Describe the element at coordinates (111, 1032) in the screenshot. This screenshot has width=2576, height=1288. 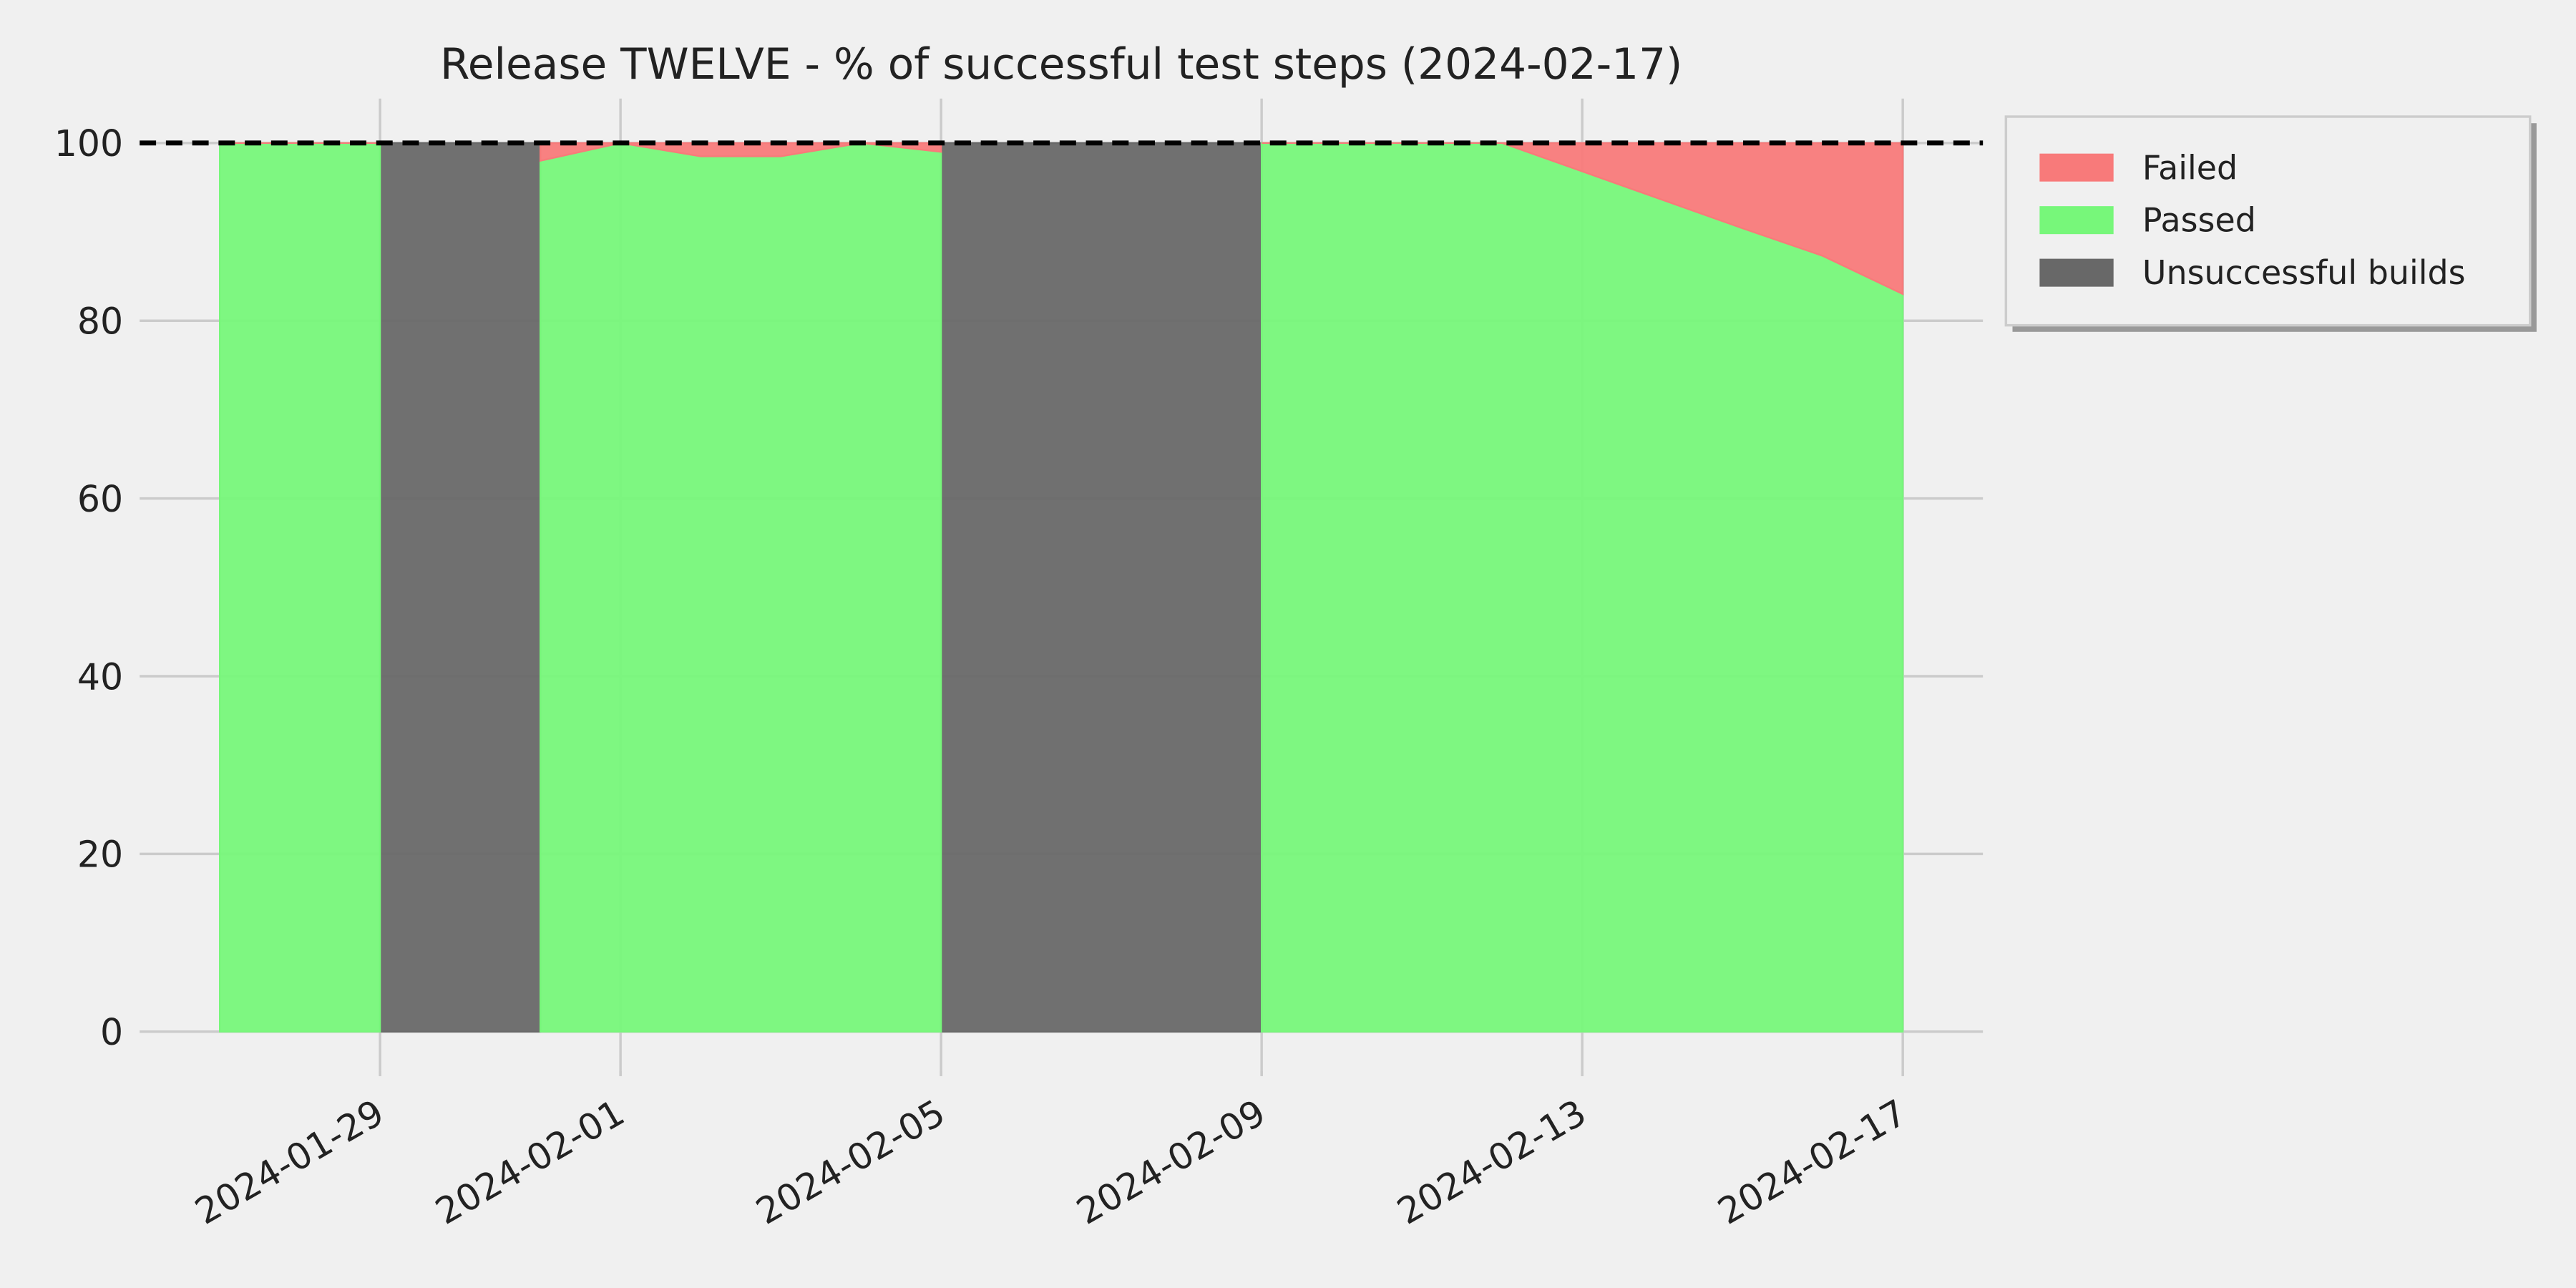
I see `y-tick-label: 0` at that location.